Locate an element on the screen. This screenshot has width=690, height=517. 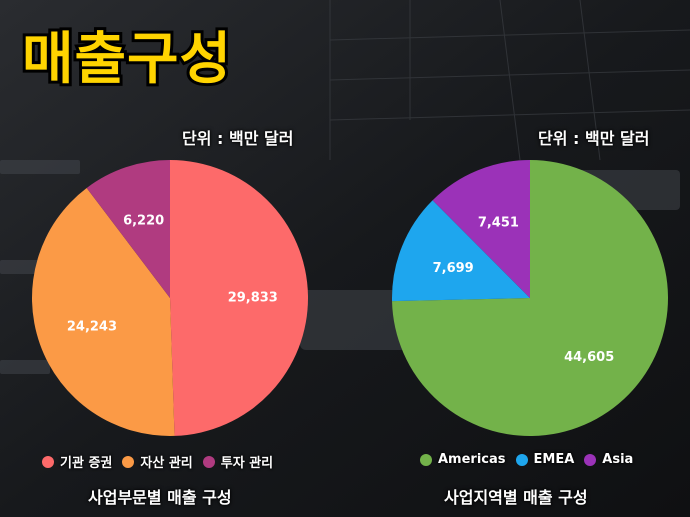
legend-item: 기관 증권 is located at coordinates (77, 461).